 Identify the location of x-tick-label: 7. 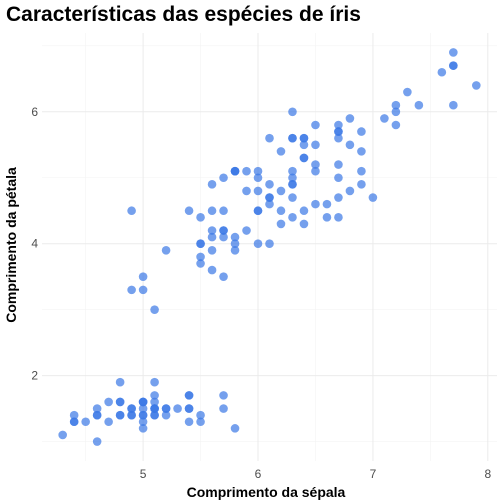
(373, 474).